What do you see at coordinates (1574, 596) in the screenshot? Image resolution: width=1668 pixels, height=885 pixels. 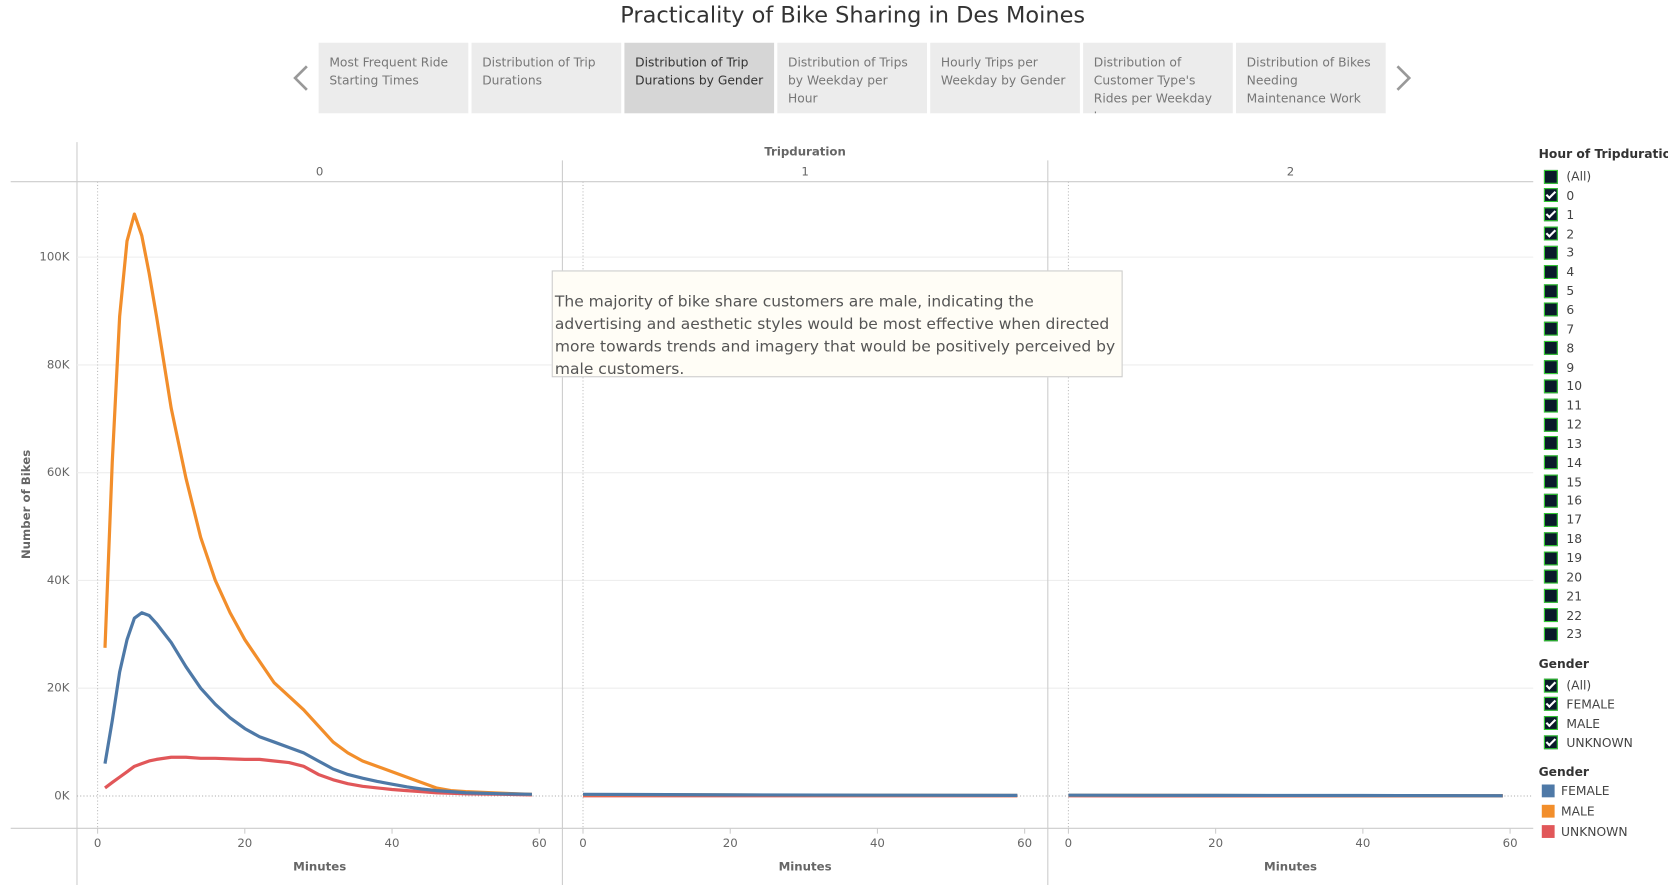 I see `filter-label: 21` at bounding box center [1574, 596].